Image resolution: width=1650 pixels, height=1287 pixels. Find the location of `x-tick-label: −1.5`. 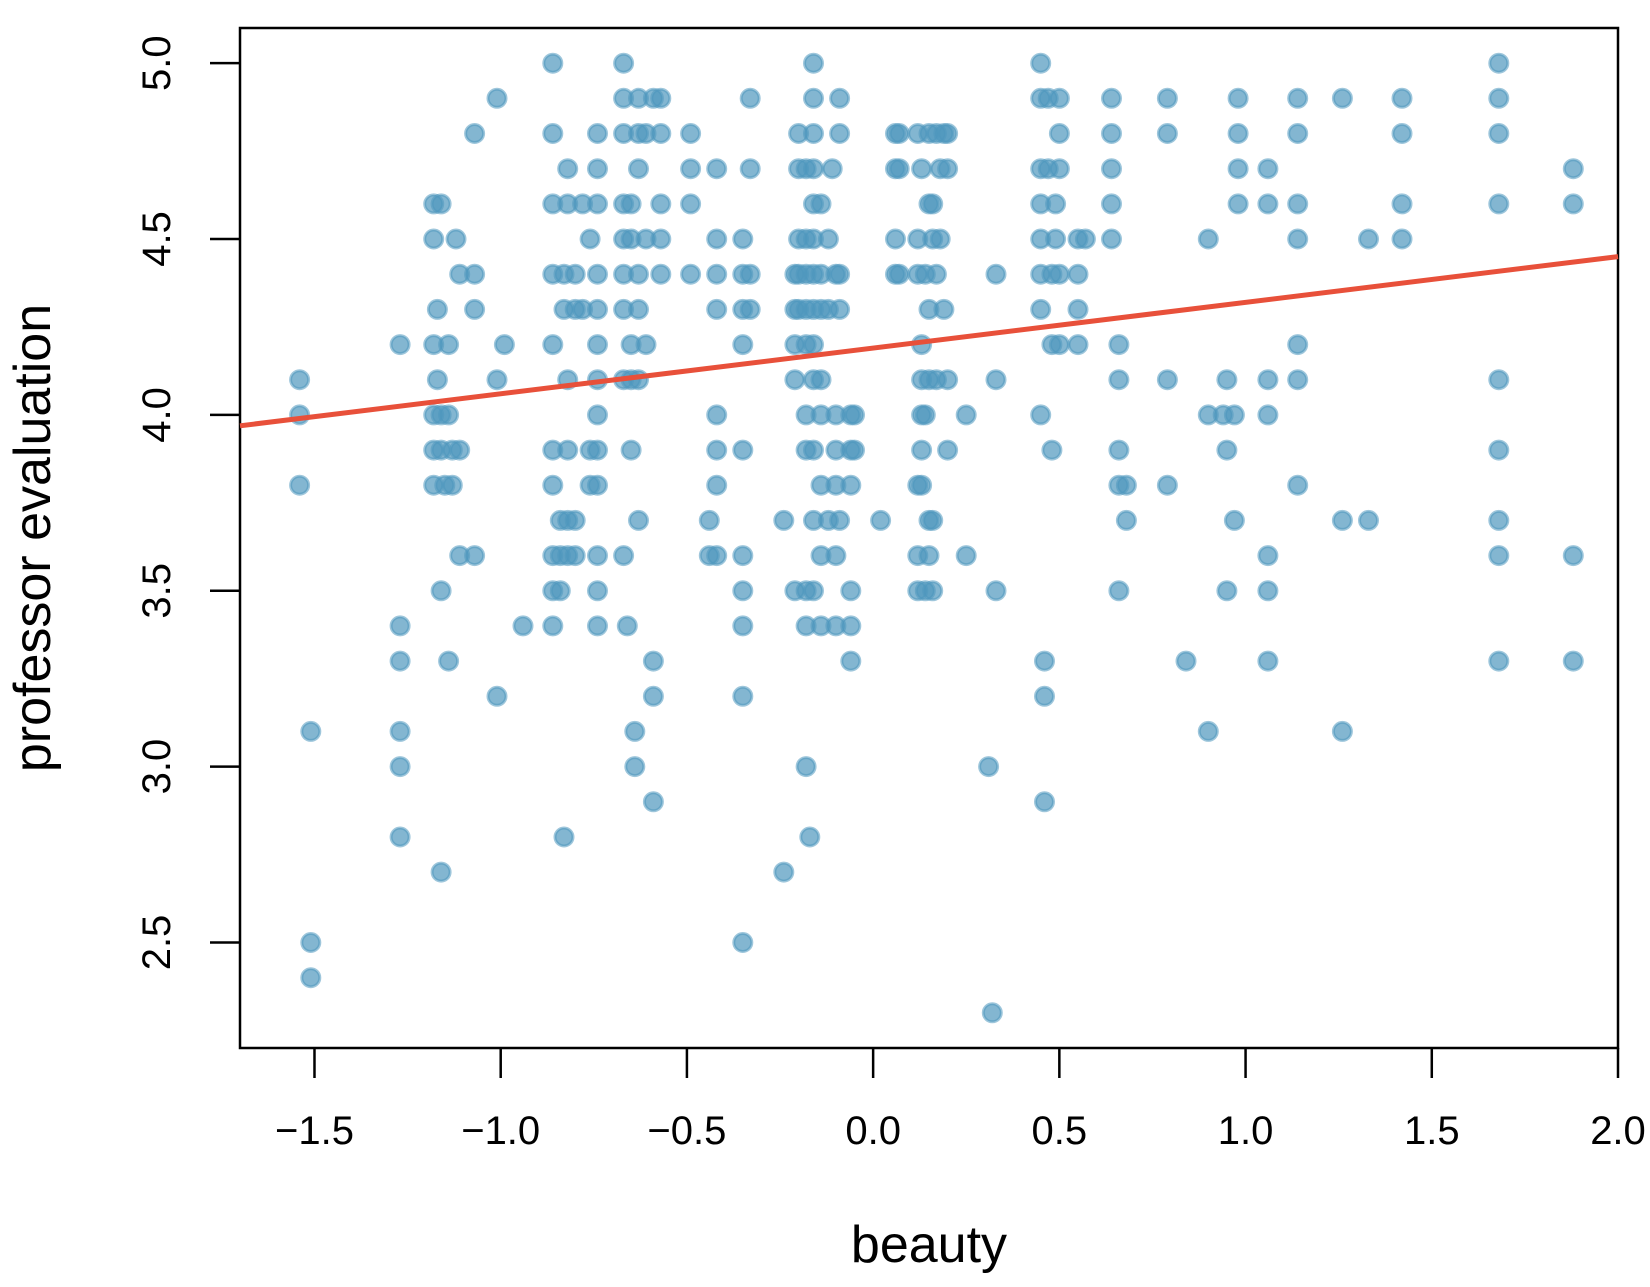

x-tick-label: −1.5 is located at coordinates (314, 1131).